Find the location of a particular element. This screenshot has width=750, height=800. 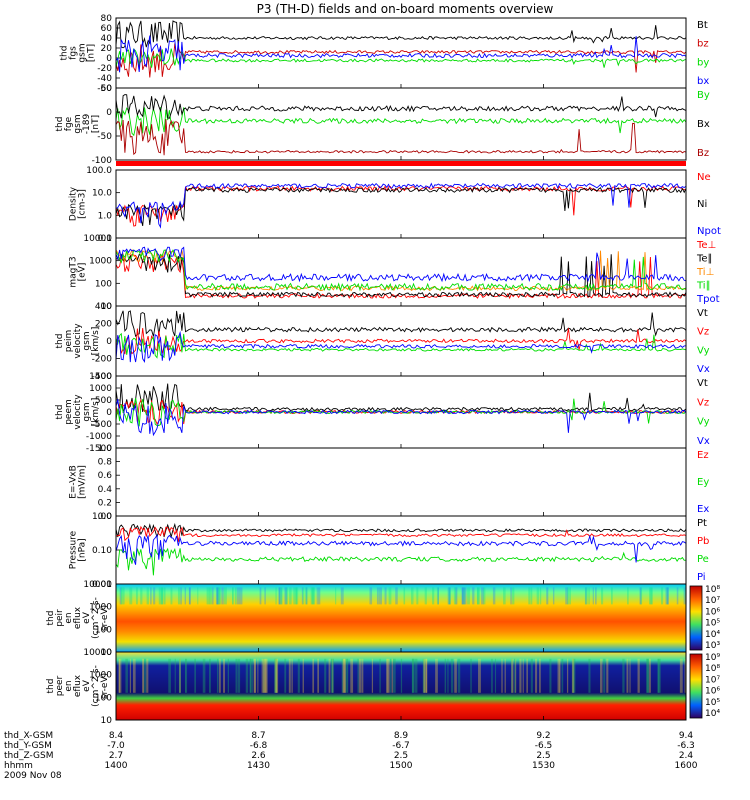

ytick-label: -20 is located at coordinates (104, 69).